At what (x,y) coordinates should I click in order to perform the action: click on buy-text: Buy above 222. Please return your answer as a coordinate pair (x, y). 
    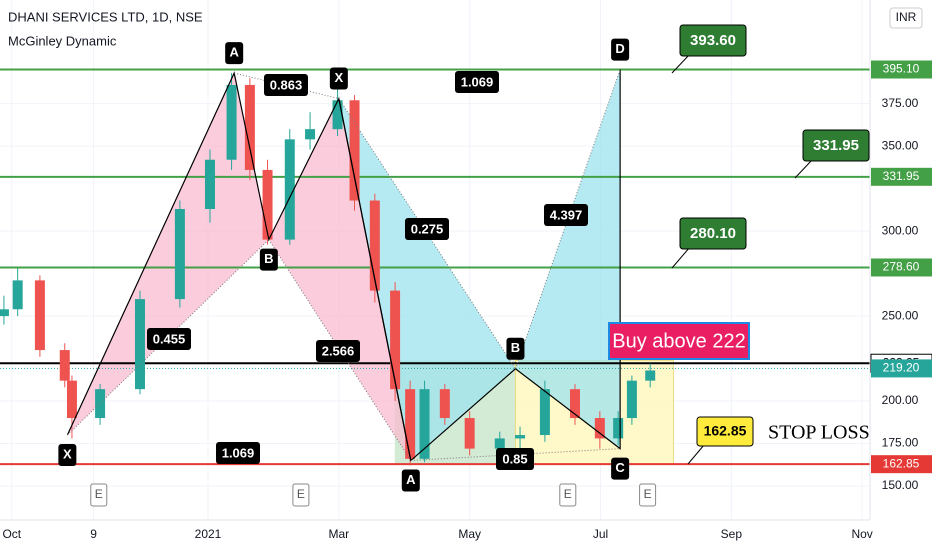
    Looking at the image, I should click on (678, 341).